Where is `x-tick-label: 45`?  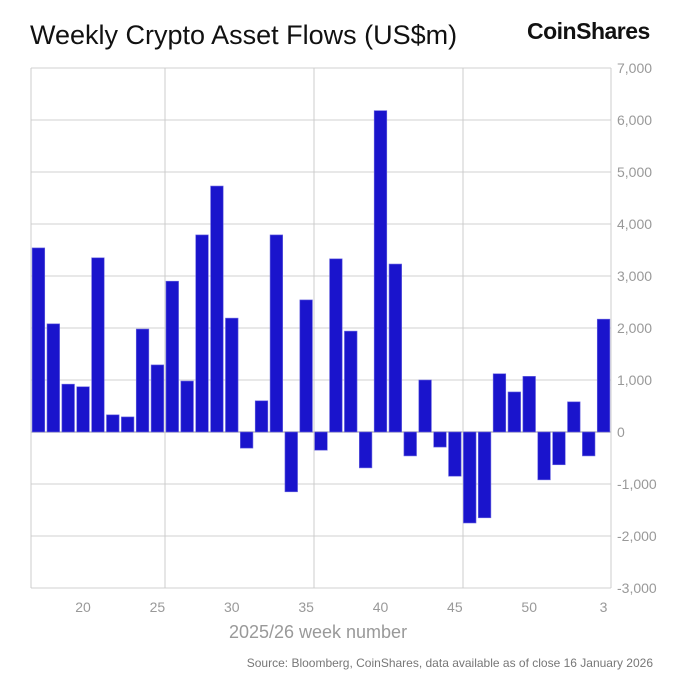 x-tick-label: 45 is located at coordinates (455, 607).